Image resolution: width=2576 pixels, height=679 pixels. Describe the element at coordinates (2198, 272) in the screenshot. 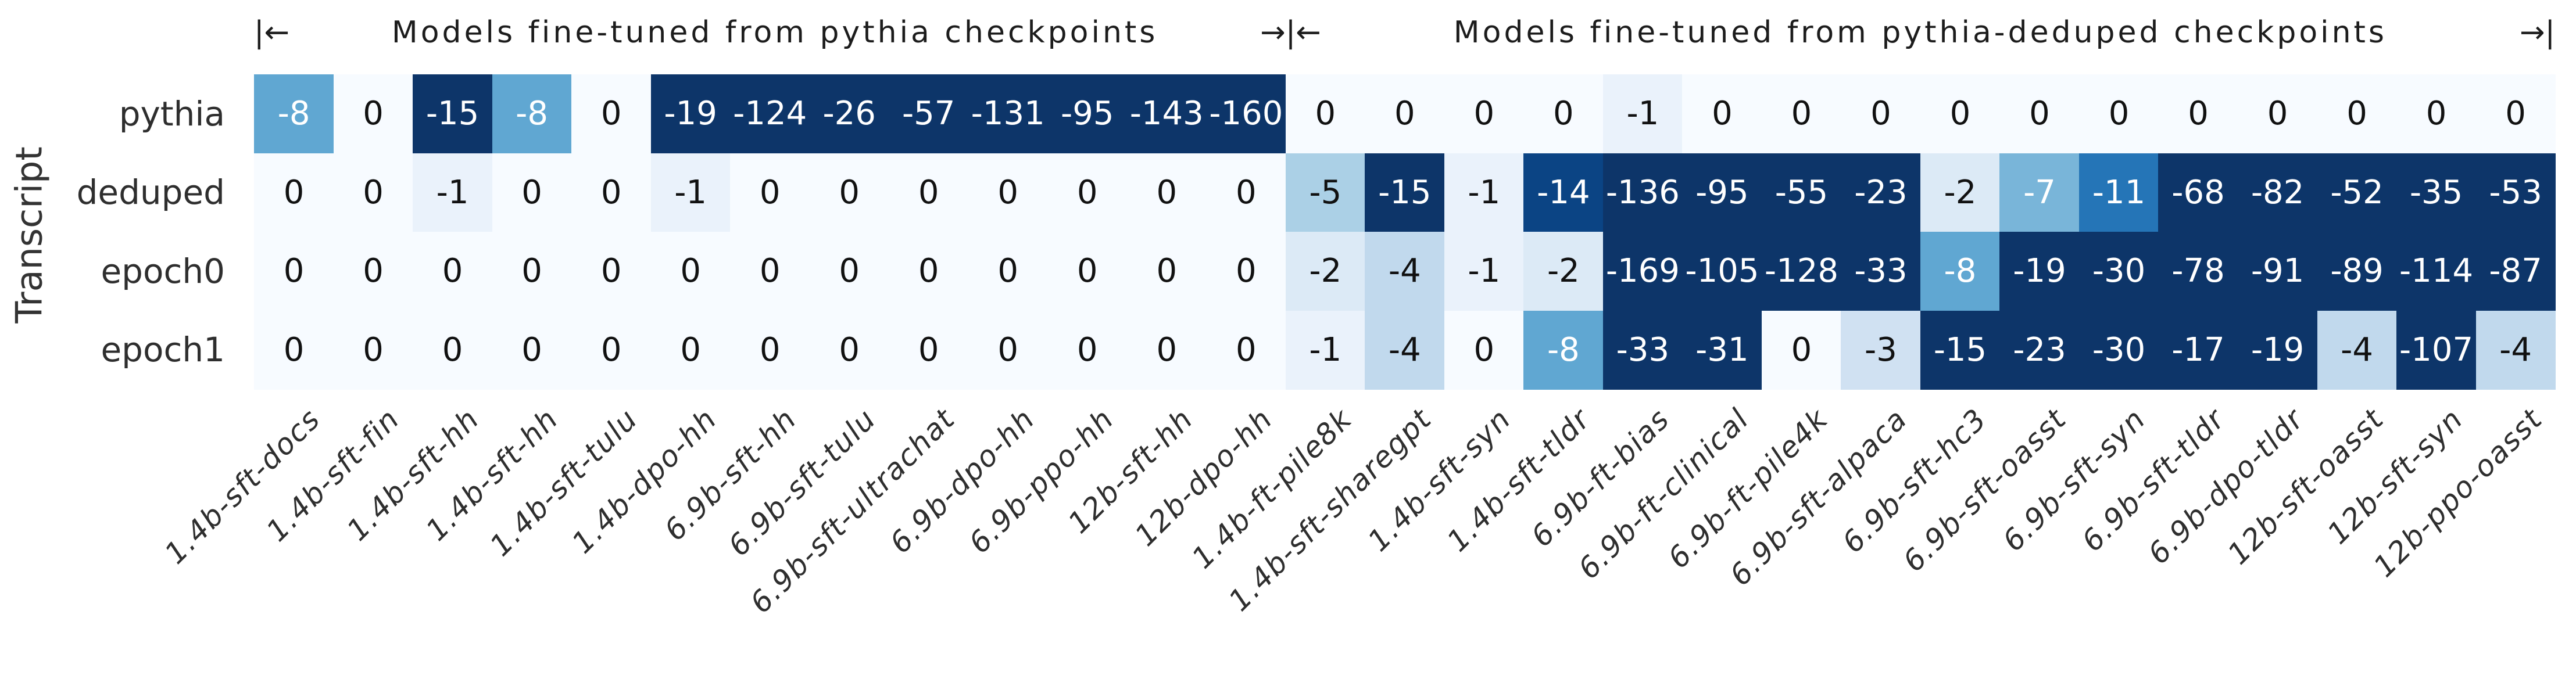

I see `heatmap-cell: -78` at that location.